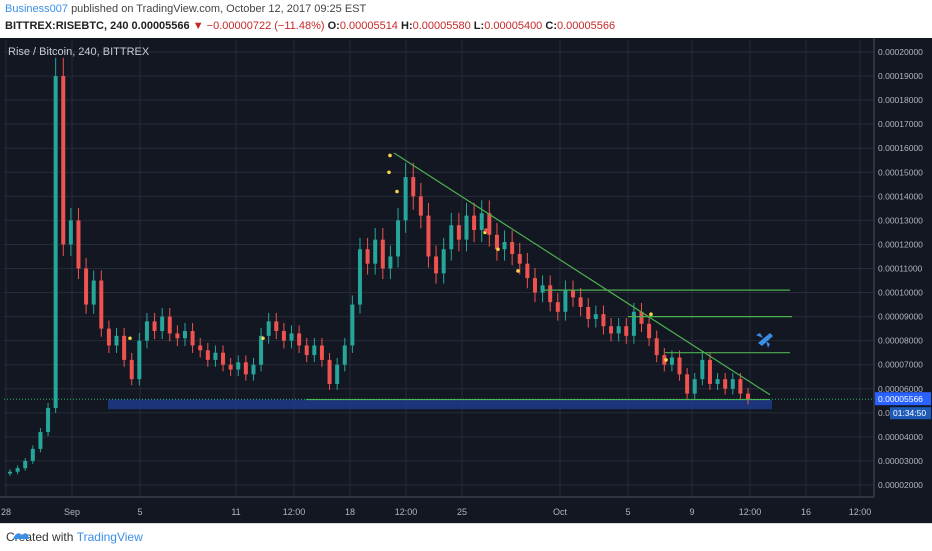 This screenshot has width=932, height=551. I want to click on x-tick-label: Oct, so click(560, 512).